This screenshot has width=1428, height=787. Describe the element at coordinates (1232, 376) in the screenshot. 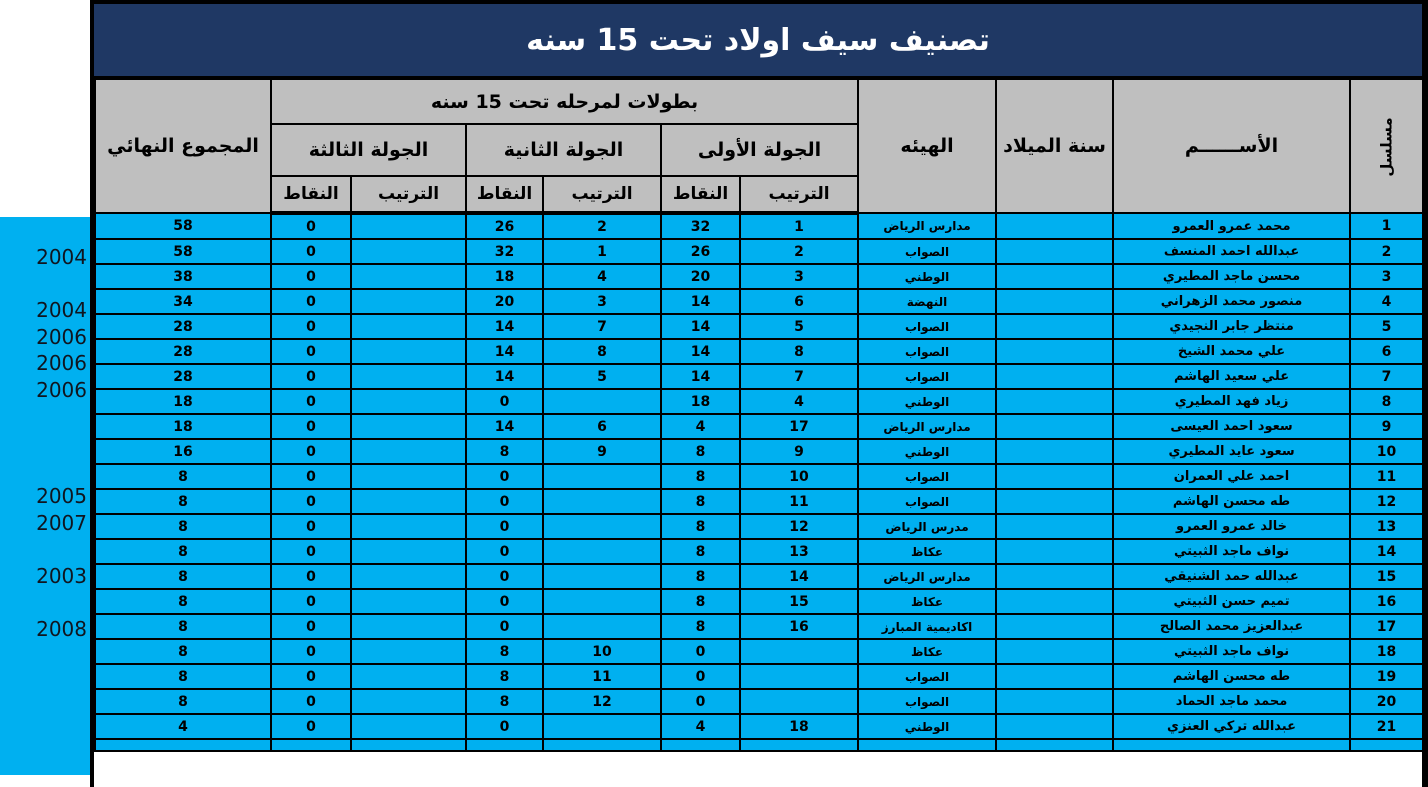

I see `cell-name: علي سعيد الهاشم` at that location.